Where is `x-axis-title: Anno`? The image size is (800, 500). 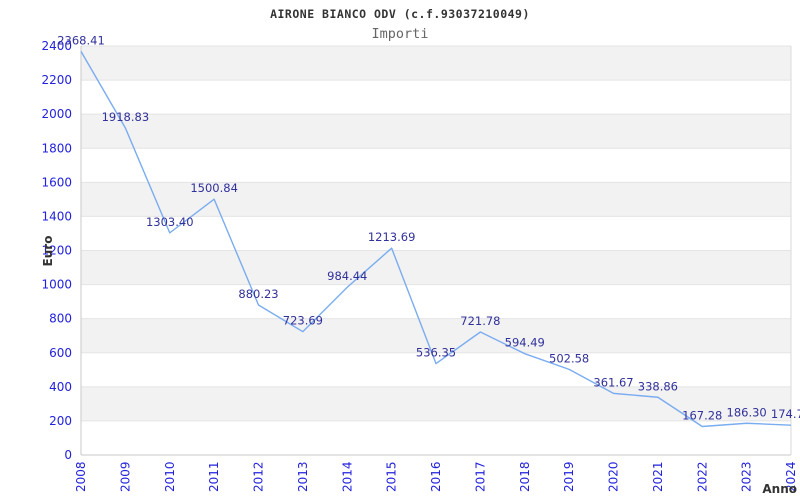 x-axis-title: Anno is located at coordinates (779, 489).